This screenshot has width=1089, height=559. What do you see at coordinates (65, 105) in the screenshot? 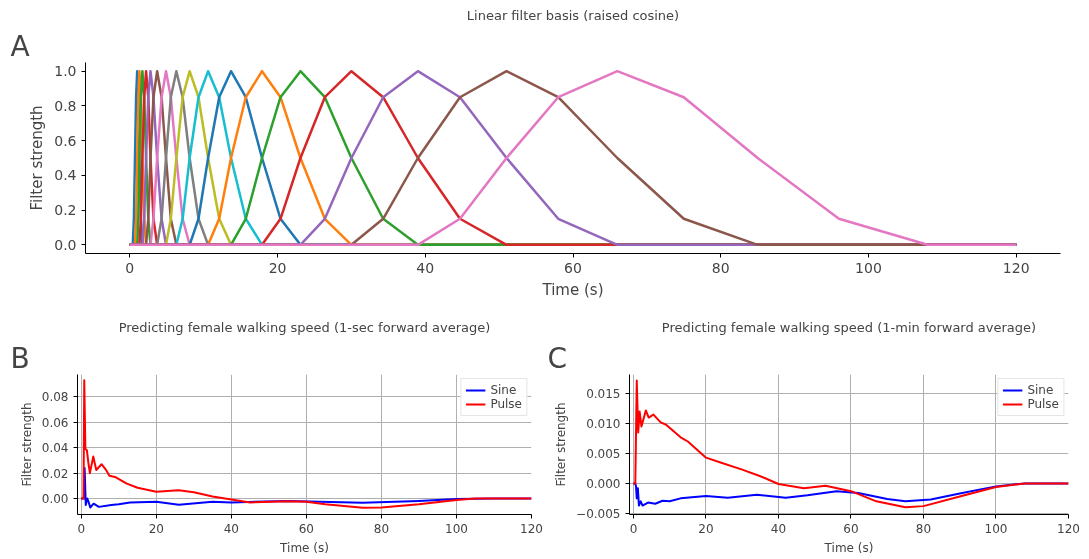
I see `y-tick-label: 0.8` at bounding box center [65, 105].